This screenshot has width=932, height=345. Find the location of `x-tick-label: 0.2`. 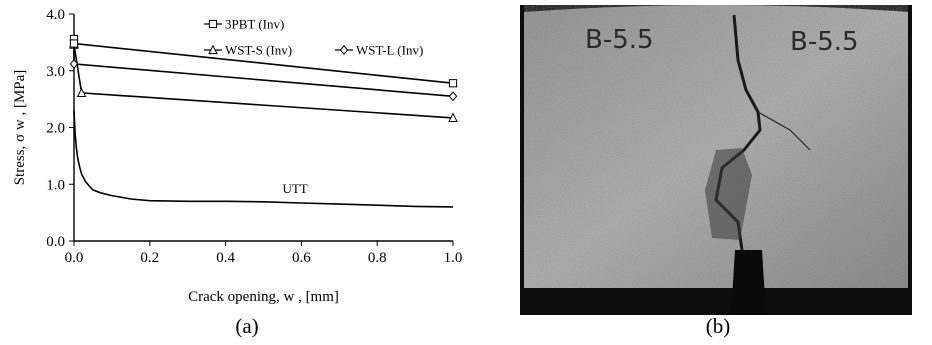

x-tick-label: 0.2 is located at coordinates (149, 258).